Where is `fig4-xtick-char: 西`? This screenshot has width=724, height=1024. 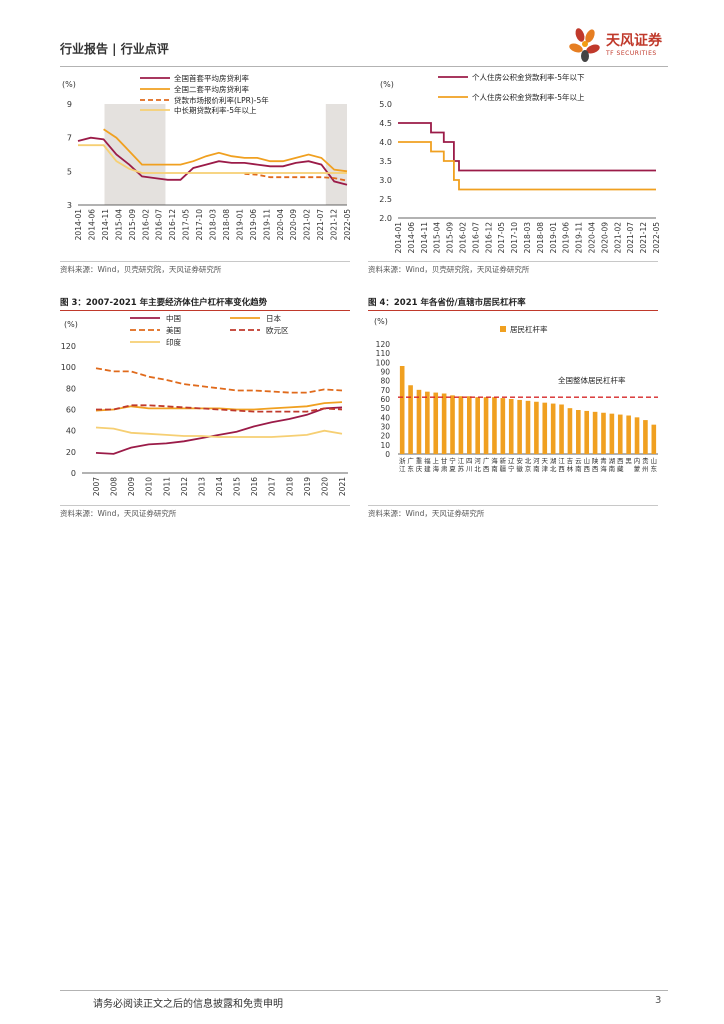 fig4-xtick-char: 西 is located at coordinates (620, 461).